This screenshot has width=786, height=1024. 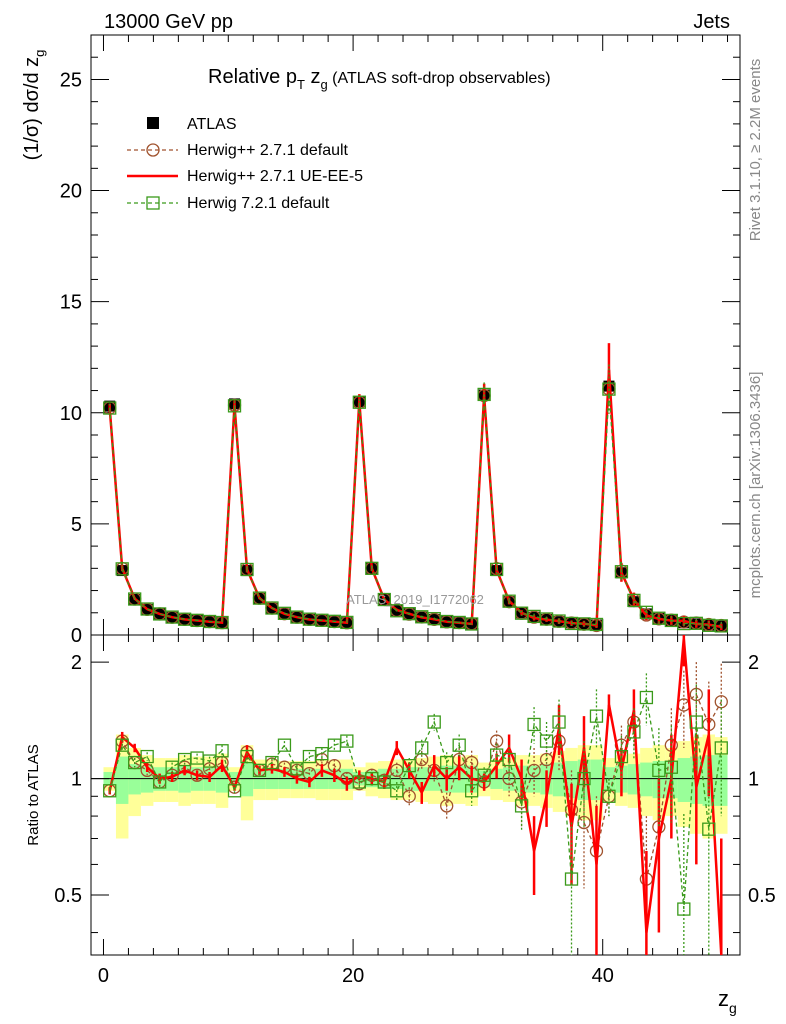 I want to click on legend-atlas-marker, so click(x=153, y=123).